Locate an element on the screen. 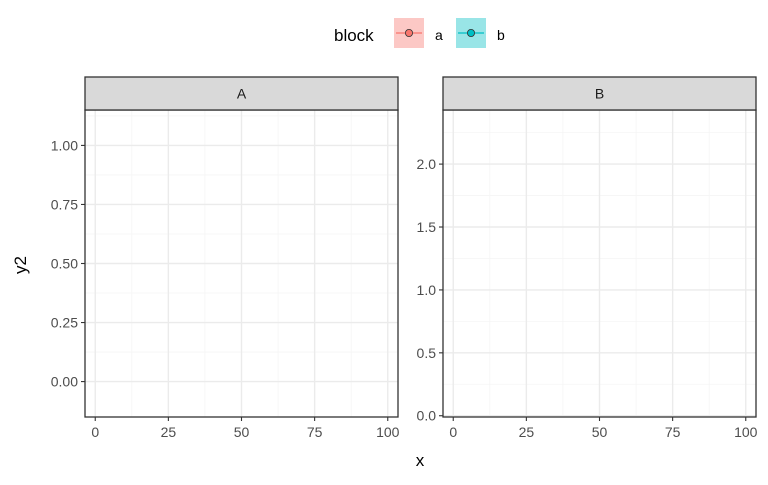  legend: block a b is located at coordinates (419, 33).